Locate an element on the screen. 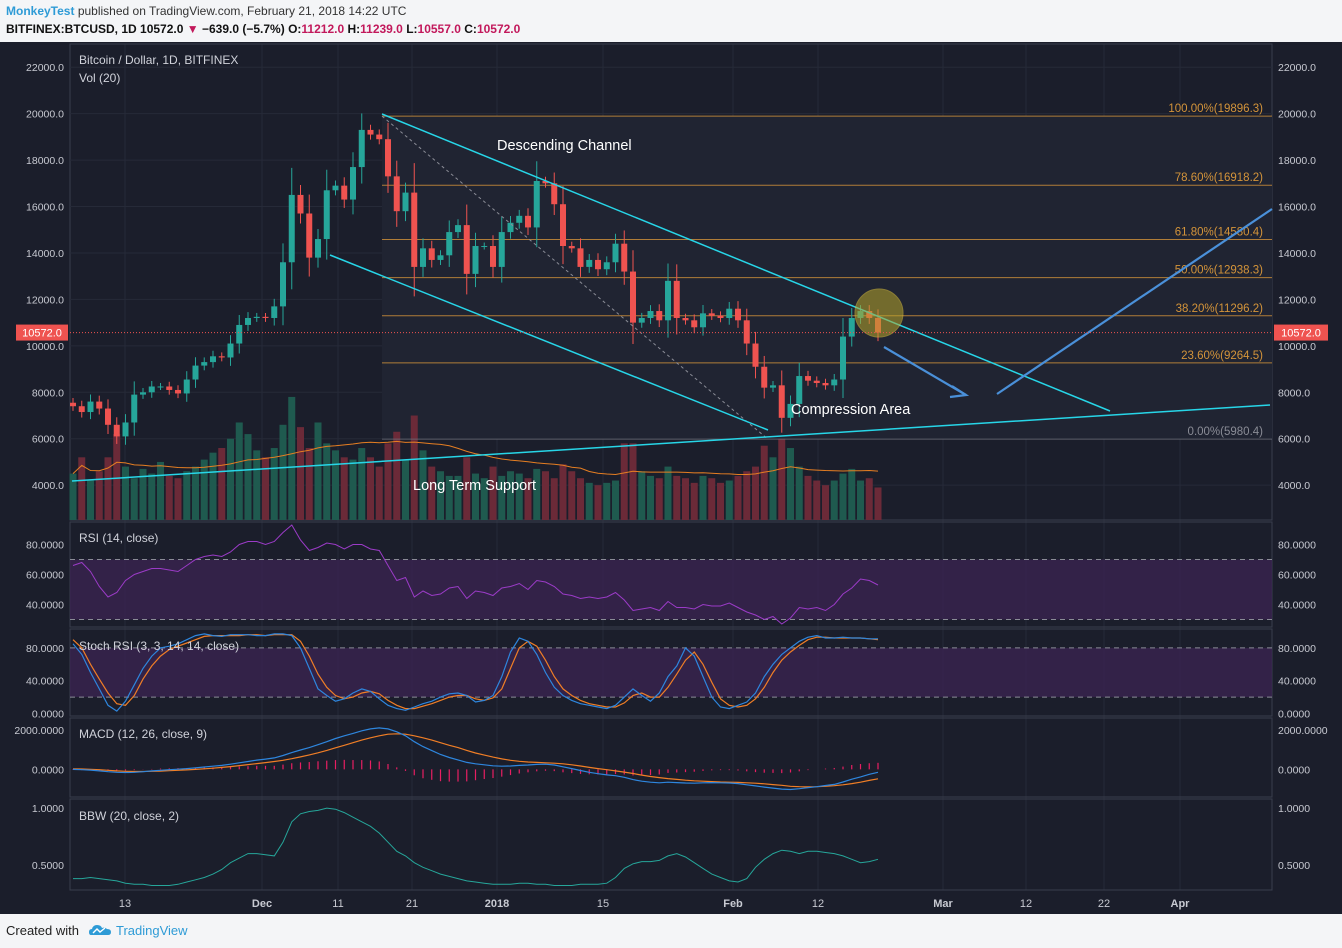  price-y-tick-left: 20000.0 is located at coordinates (45, 115).